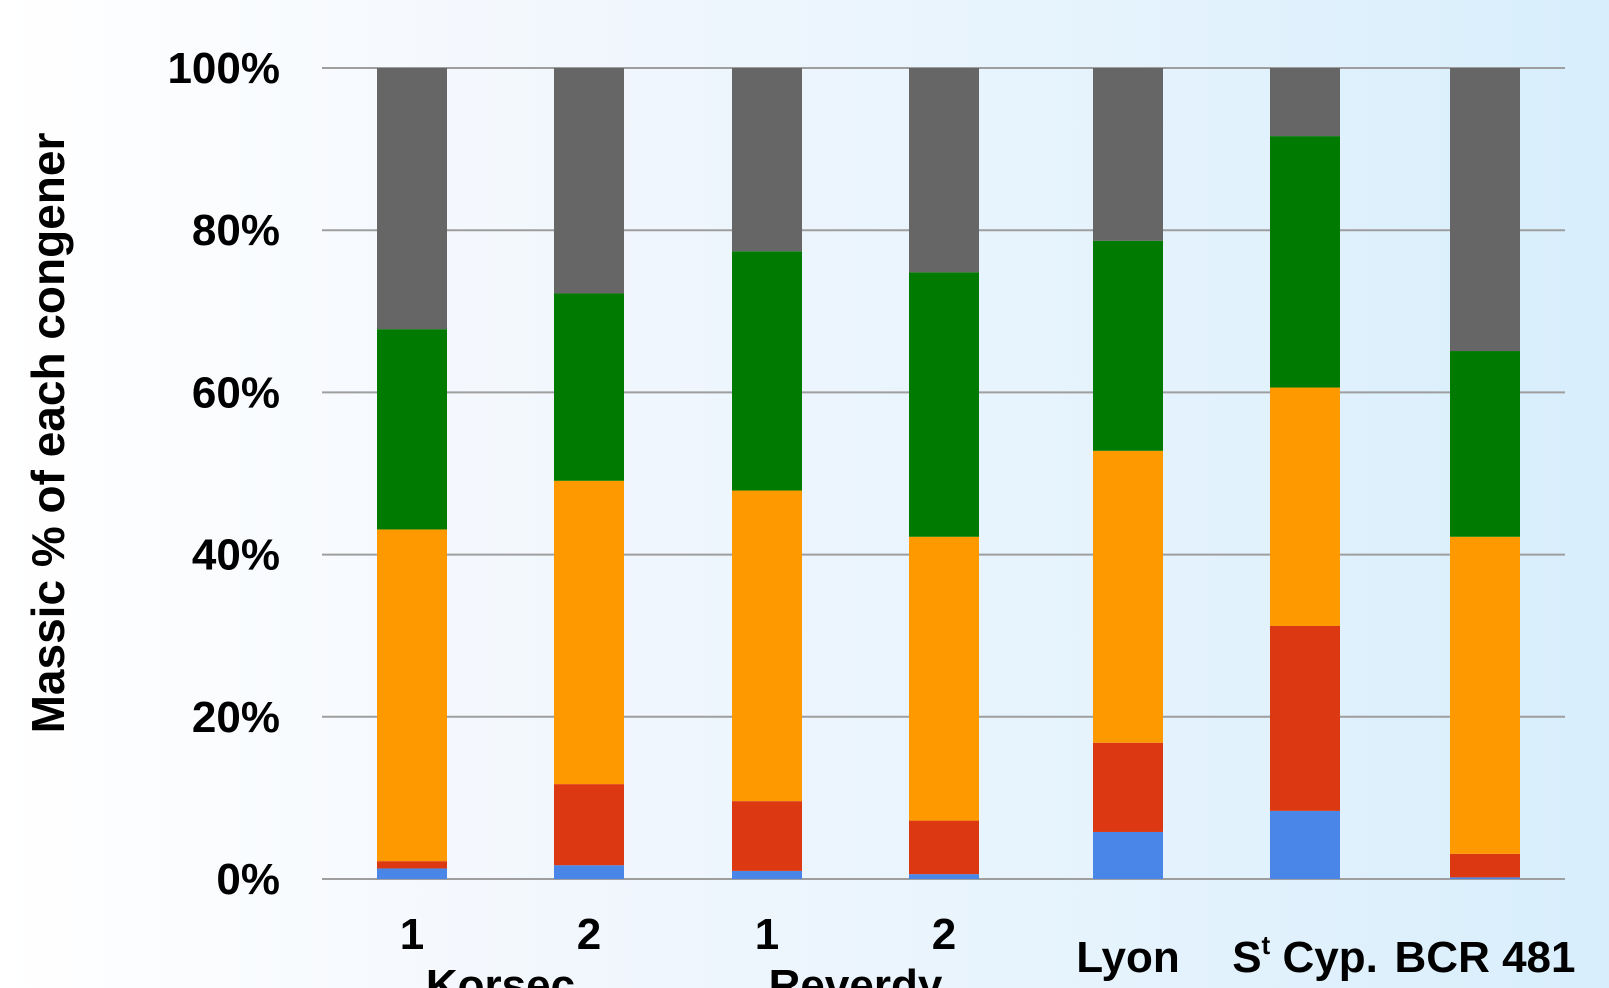  Describe the element at coordinates (1127, 957) in the screenshot. I see `x-tick-label: Lyon` at that location.